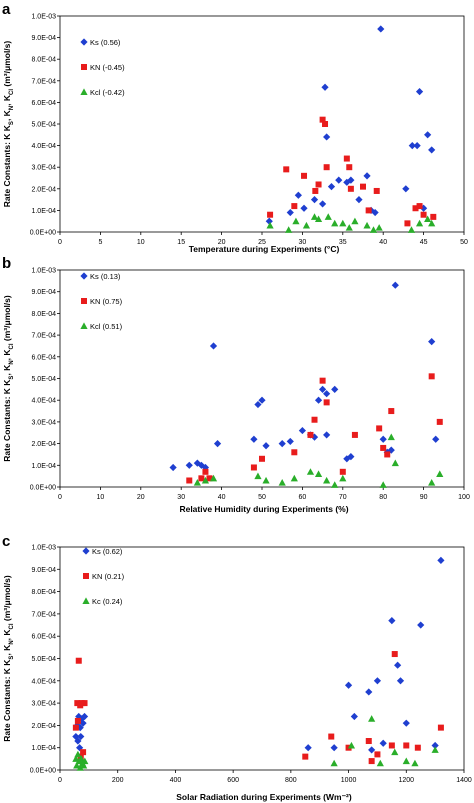  What do you see at coordinates (60, 242) in the screenshot?
I see `x-tick-label: 0` at bounding box center [60, 242].